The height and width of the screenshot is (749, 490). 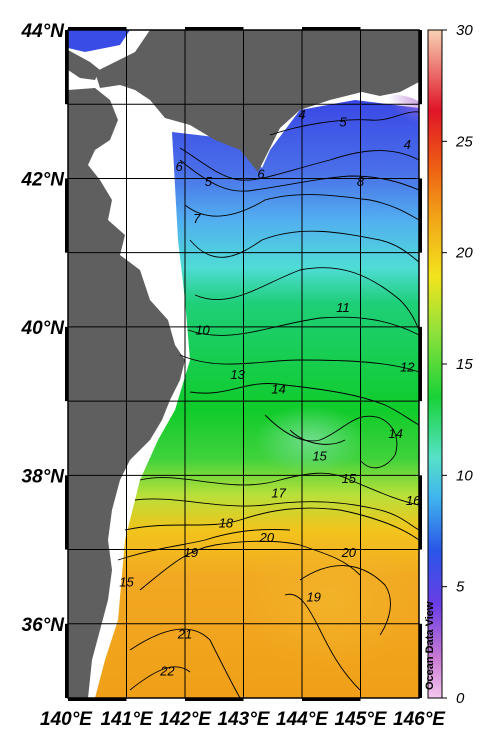 I want to click on longitude-label: 140°E, so click(x=66, y=719).